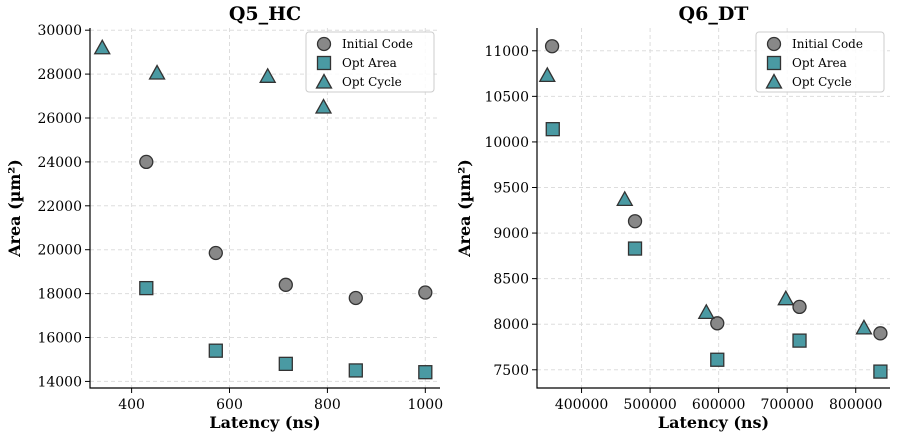 Image resolution: width=897 pixels, height=440 pixels. I want to click on chart-title: Q5_HC, so click(265, 14).